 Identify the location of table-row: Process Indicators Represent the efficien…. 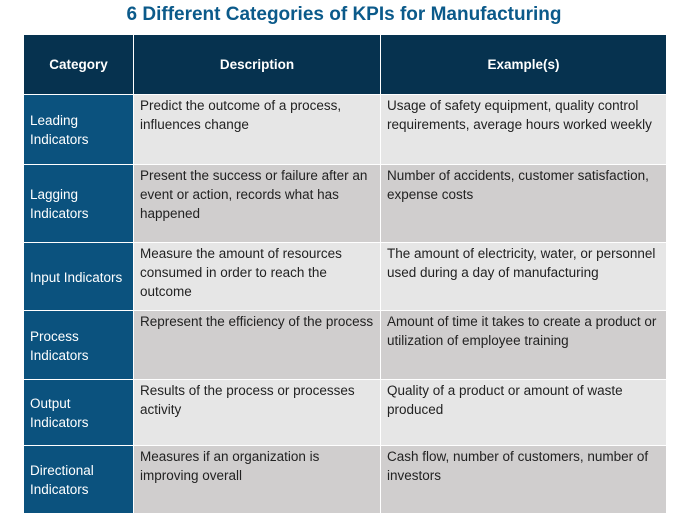
(345, 345).